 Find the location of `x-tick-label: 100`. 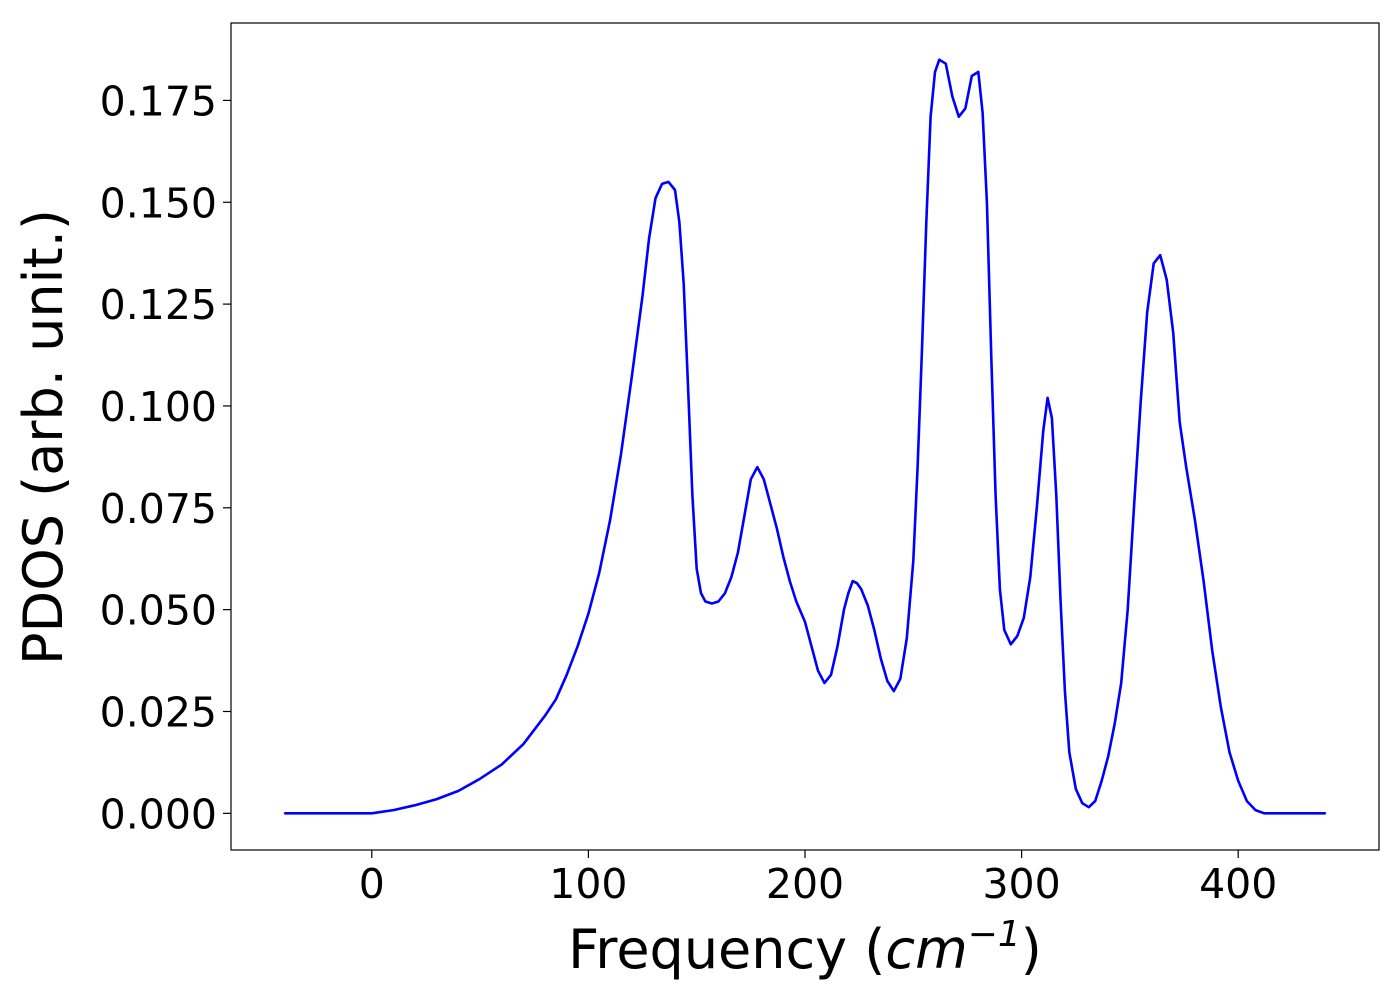

x-tick-label: 100 is located at coordinates (588, 884).